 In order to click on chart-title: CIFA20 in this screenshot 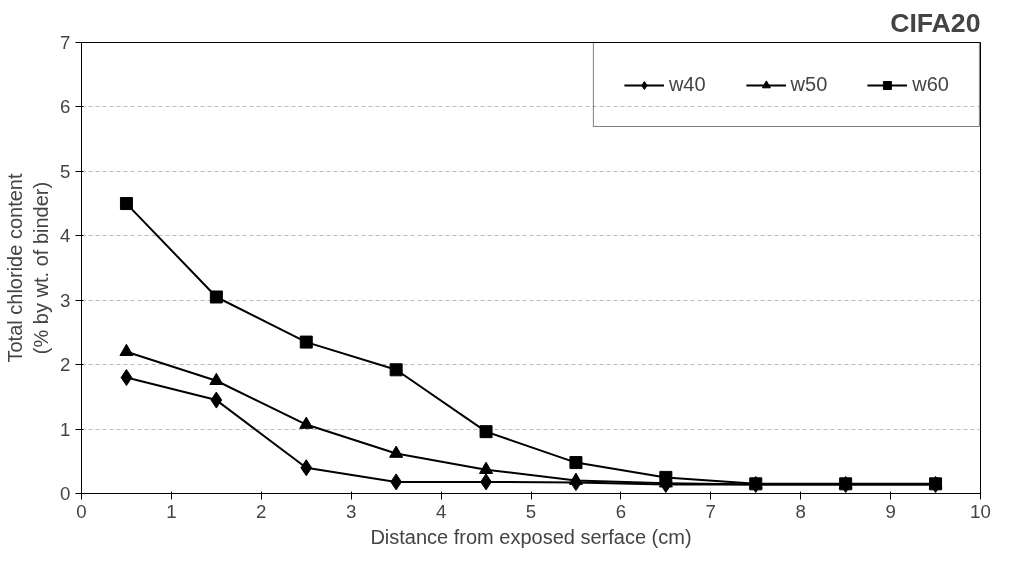, I will do `click(935, 22)`.